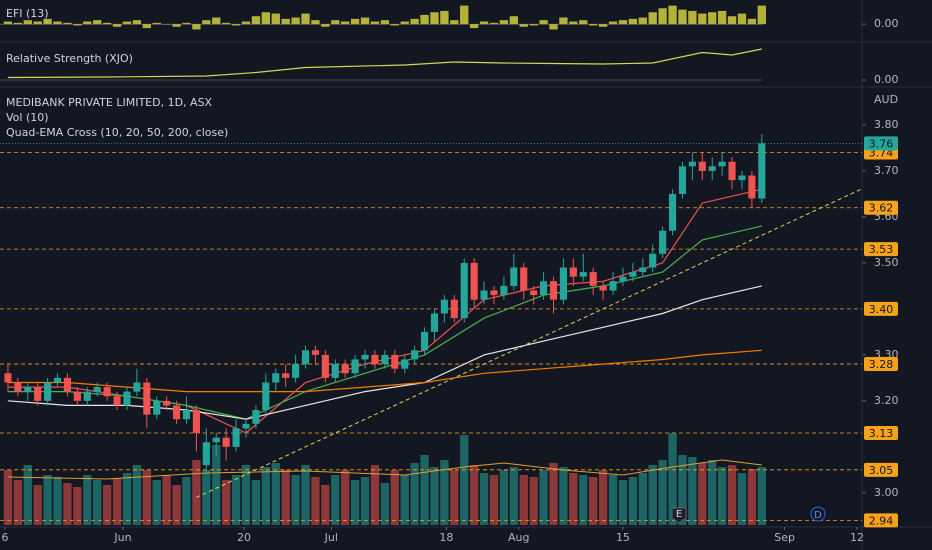 This screenshot has width=932, height=550. I want to click on dividend-badge, so click(818, 514).